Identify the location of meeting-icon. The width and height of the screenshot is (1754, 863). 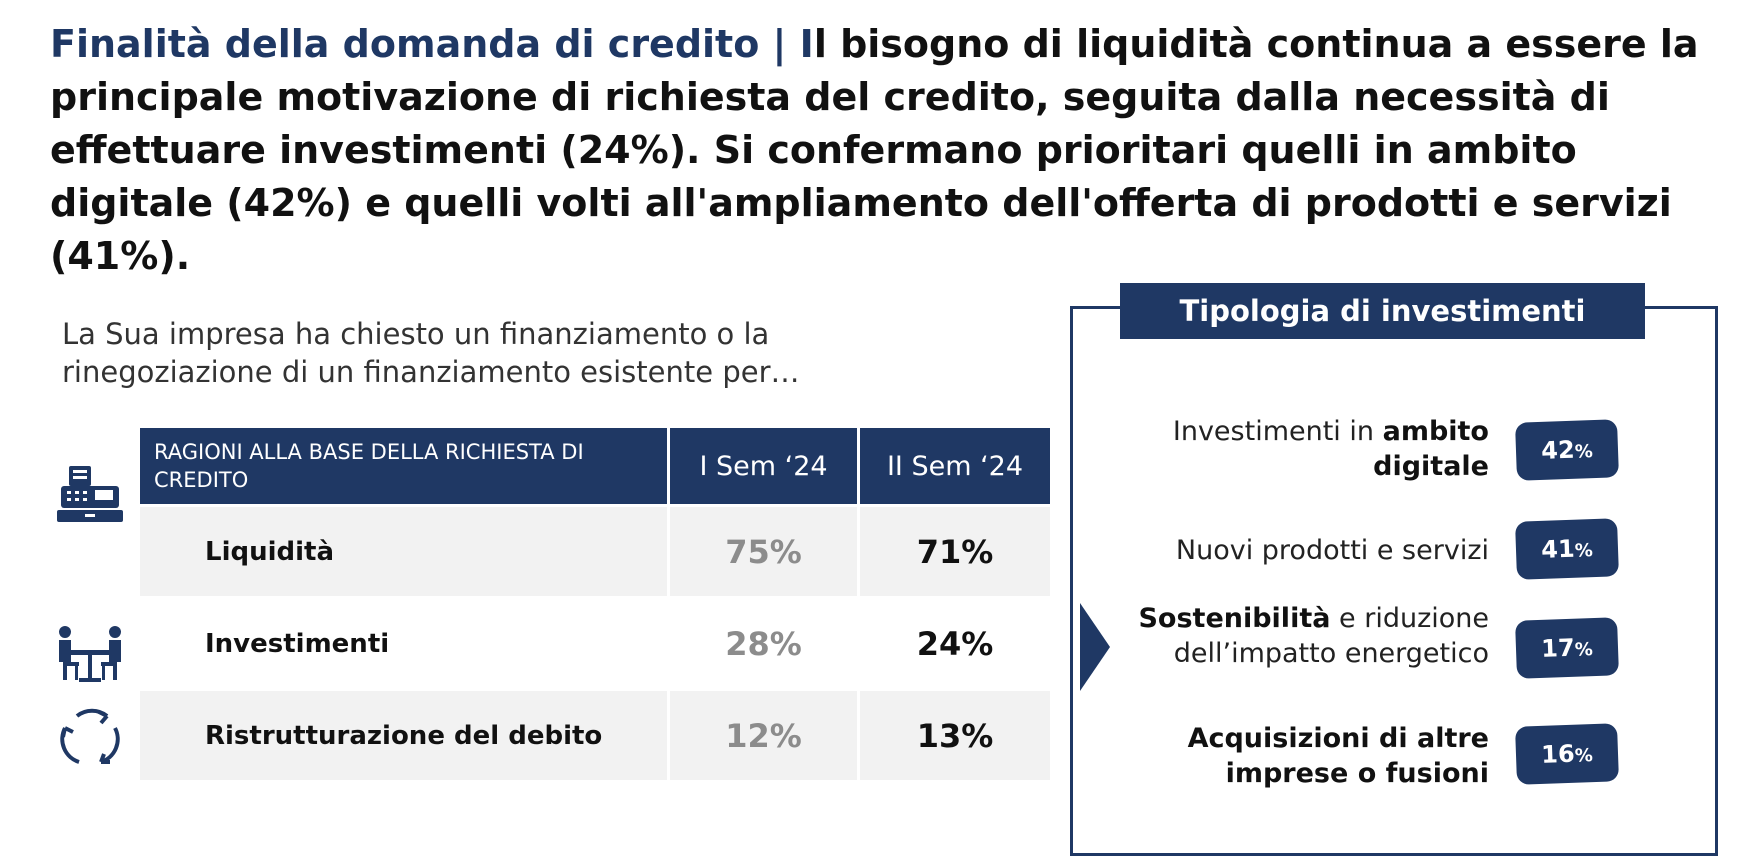
(90, 654).